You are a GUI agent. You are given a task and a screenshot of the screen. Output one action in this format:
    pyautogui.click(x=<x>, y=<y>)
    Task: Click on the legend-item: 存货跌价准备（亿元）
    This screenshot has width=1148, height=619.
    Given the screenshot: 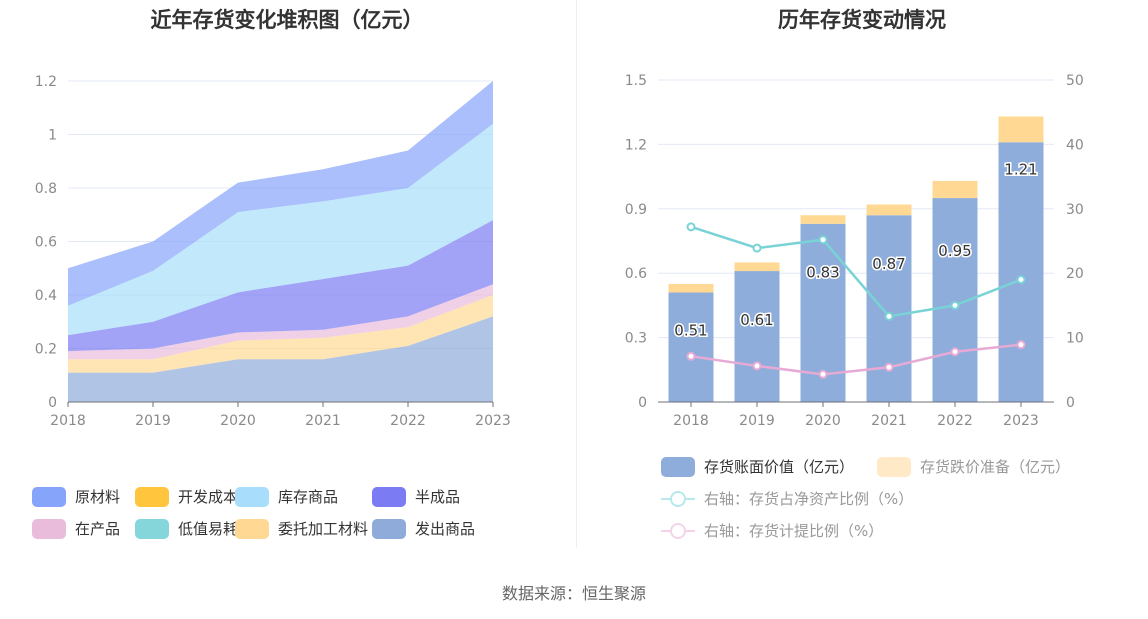 What is the action you would take?
    pyautogui.click(x=973, y=466)
    